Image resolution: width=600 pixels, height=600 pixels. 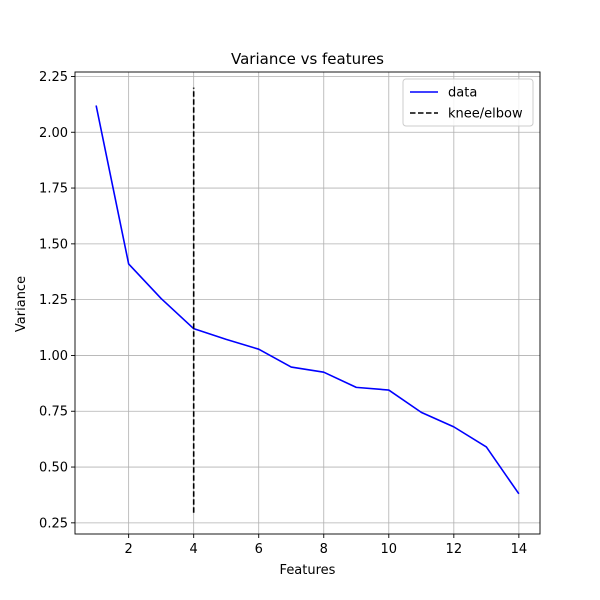 I want to click on legend-entry-label: data, so click(x=462, y=93).